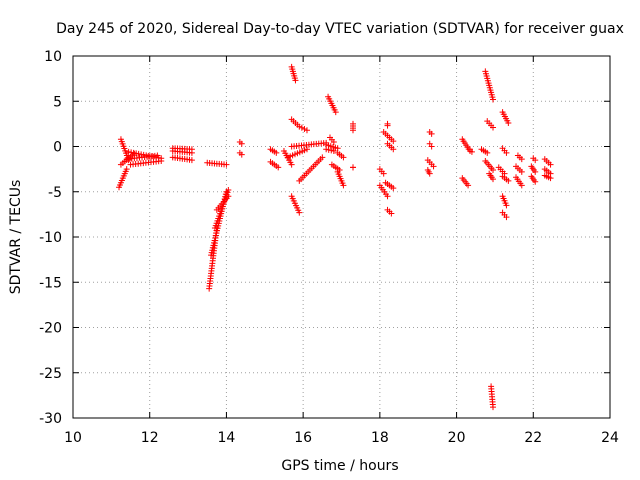 The height and width of the screenshot is (480, 640). Describe the element at coordinates (50, 374) in the screenshot. I see `y-tick-label: -25` at that location.